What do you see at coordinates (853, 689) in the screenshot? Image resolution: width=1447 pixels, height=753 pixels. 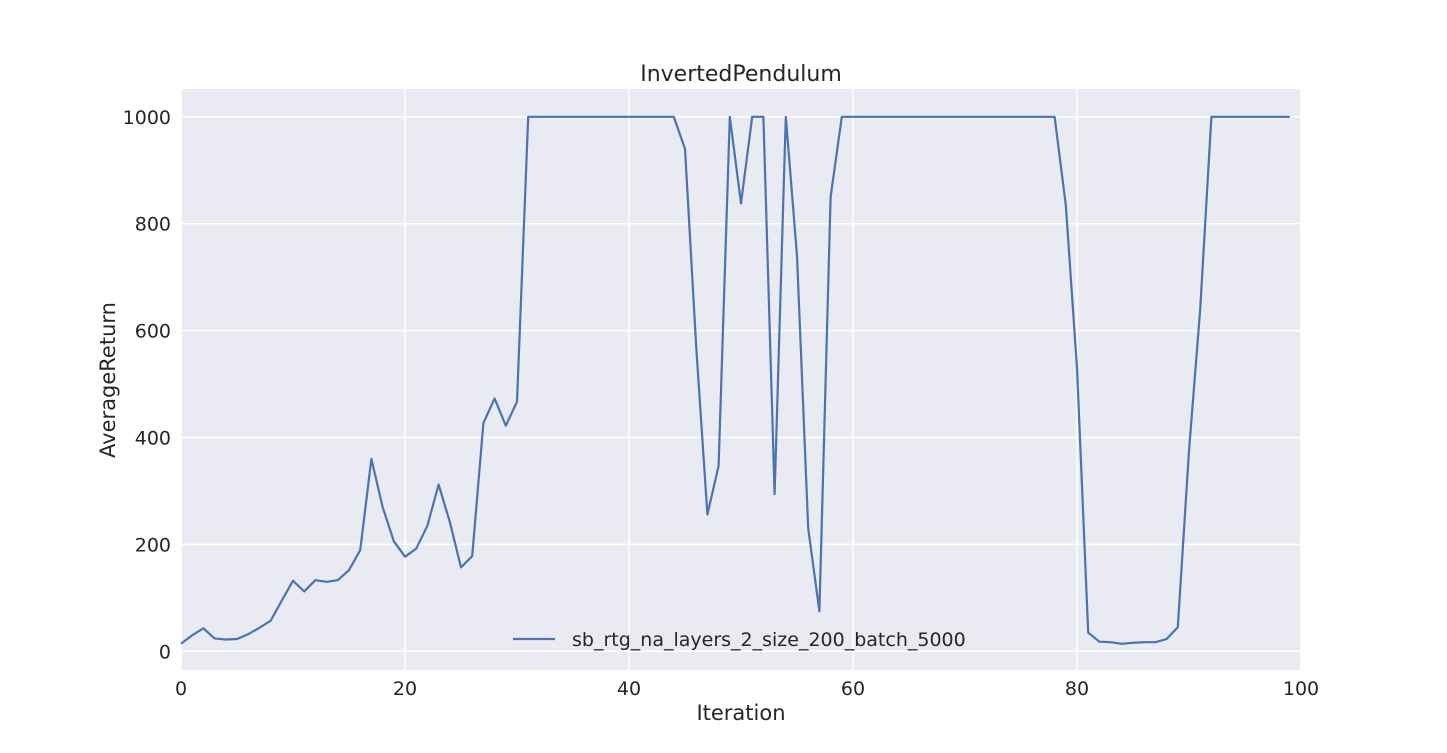 I see `x-tick-label: 60` at bounding box center [853, 689].